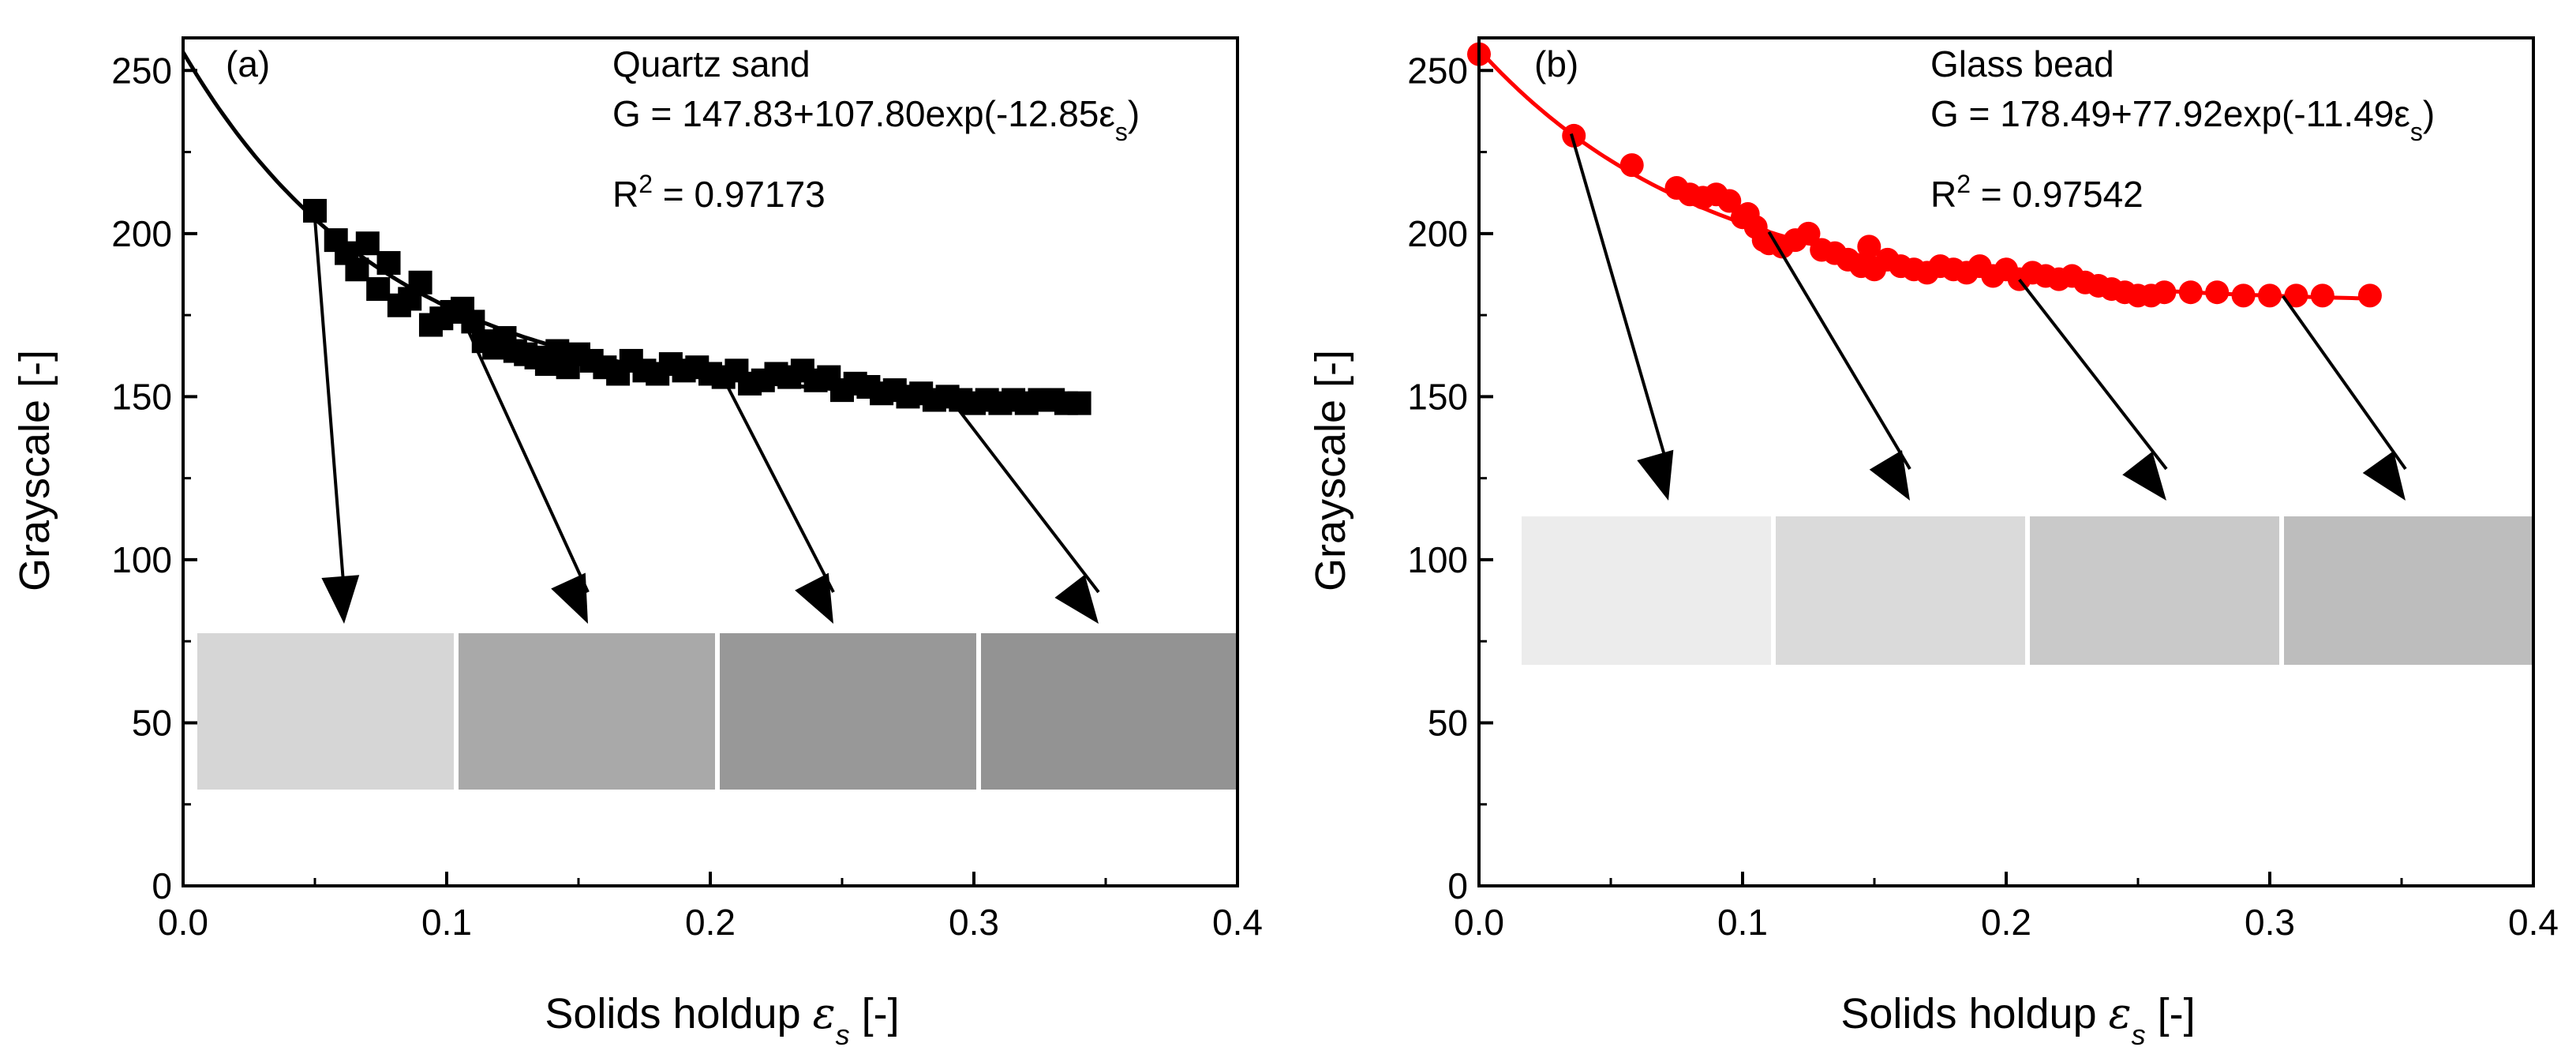 The image size is (2576, 1058). I want to click on y-tick-label: 100, so click(1437, 559).